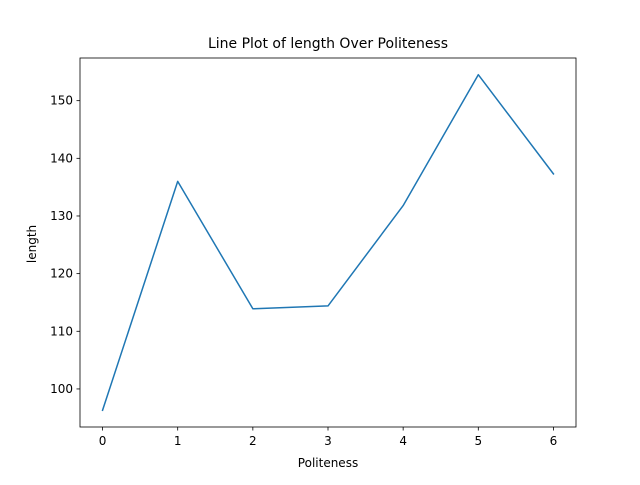  I want to click on y-tick-label: 110, so click(61, 331).